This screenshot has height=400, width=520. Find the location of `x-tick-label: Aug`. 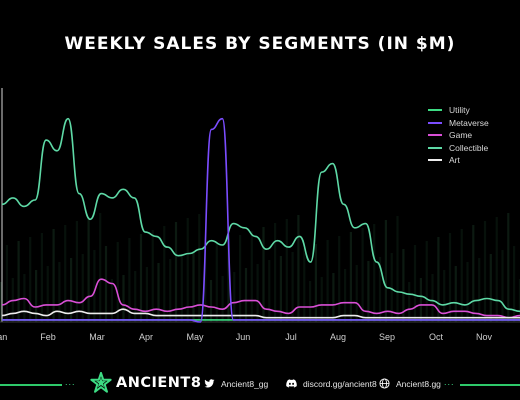

x-tick-label: Aug is located at coordinates (338, 337).